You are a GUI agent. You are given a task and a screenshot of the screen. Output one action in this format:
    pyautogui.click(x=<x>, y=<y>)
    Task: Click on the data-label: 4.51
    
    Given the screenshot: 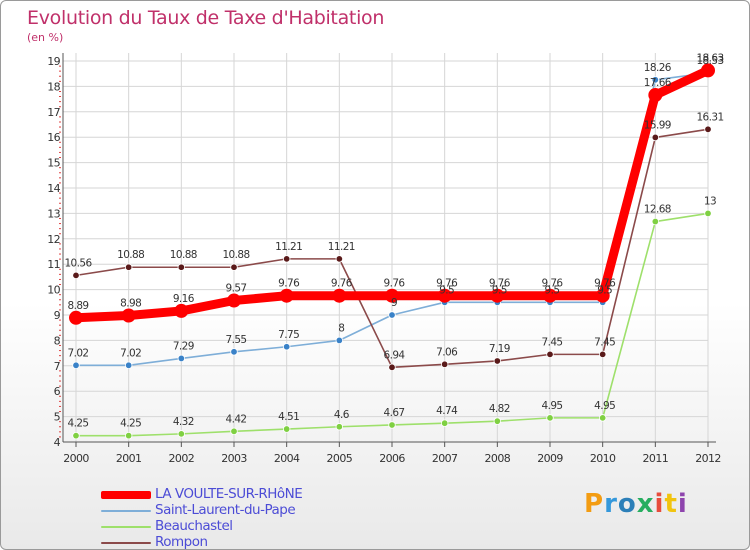 What is the action you would take?
    pyautogui.click(x=288, y=417)
    